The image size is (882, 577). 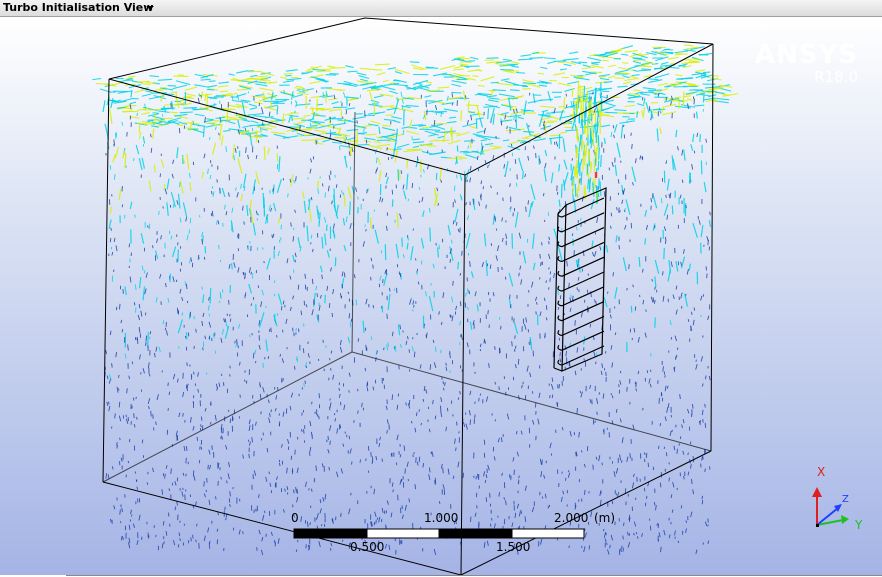 I want to click on viewer-title: Turbo Initialisation View, so click(x=78, y=7).